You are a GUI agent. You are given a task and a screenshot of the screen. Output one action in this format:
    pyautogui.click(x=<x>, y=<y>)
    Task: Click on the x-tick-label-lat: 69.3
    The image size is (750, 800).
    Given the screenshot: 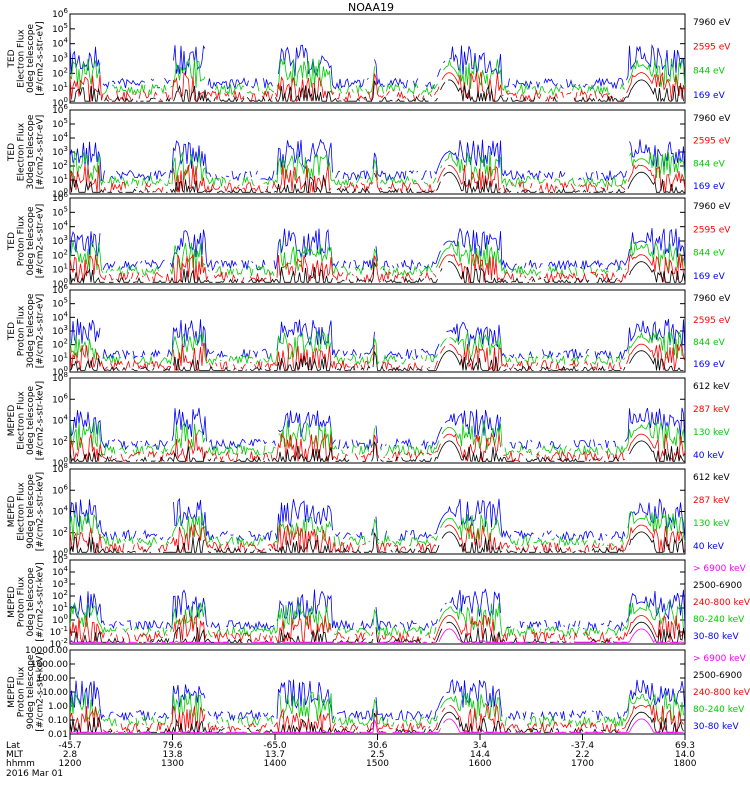 What is the action you would take?
    pyautogui.click(x=685, y=746)
    